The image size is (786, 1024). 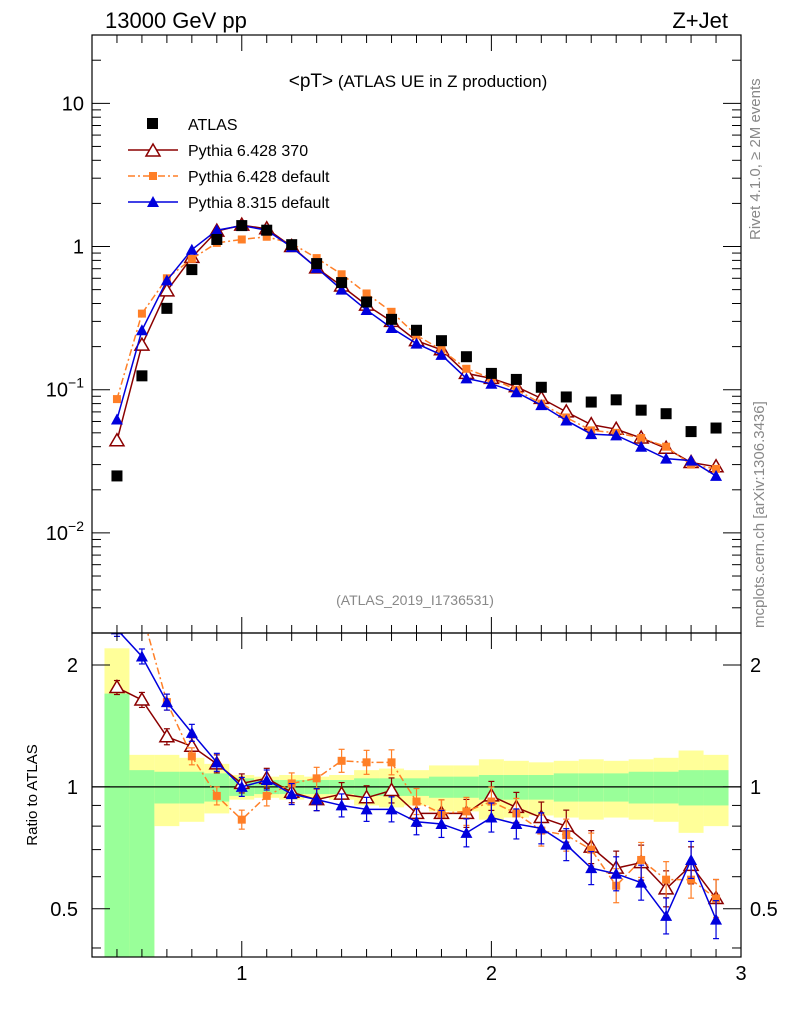 What do you see at coordinates (415, 600) in the screenshot?
I see `analysis-id: (ATLAS_2019_I1736531)` at bounding box center [415, 600].